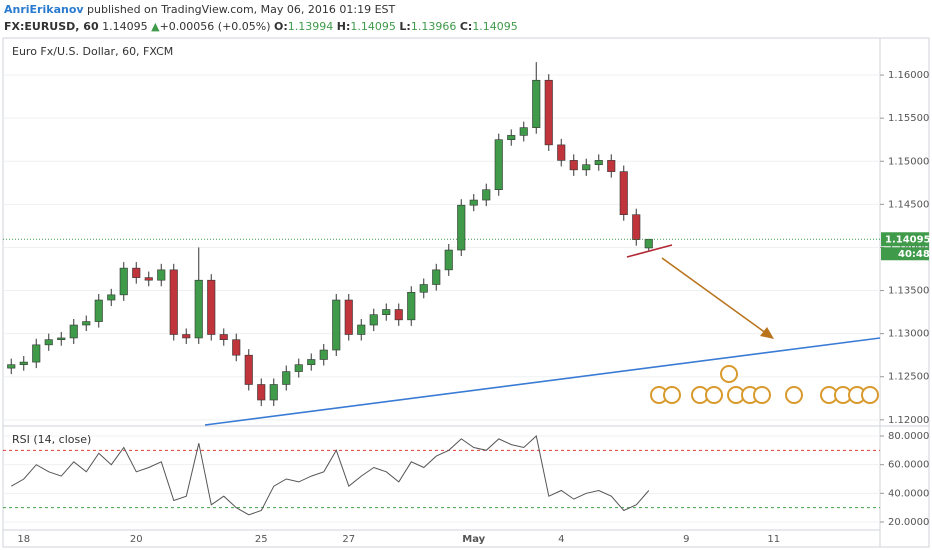 Image resolution: width=932 pixels, height=550 pixels. Describe the element at coordinates (542, 381) in the screenshot. I see `trend-line` at that location.